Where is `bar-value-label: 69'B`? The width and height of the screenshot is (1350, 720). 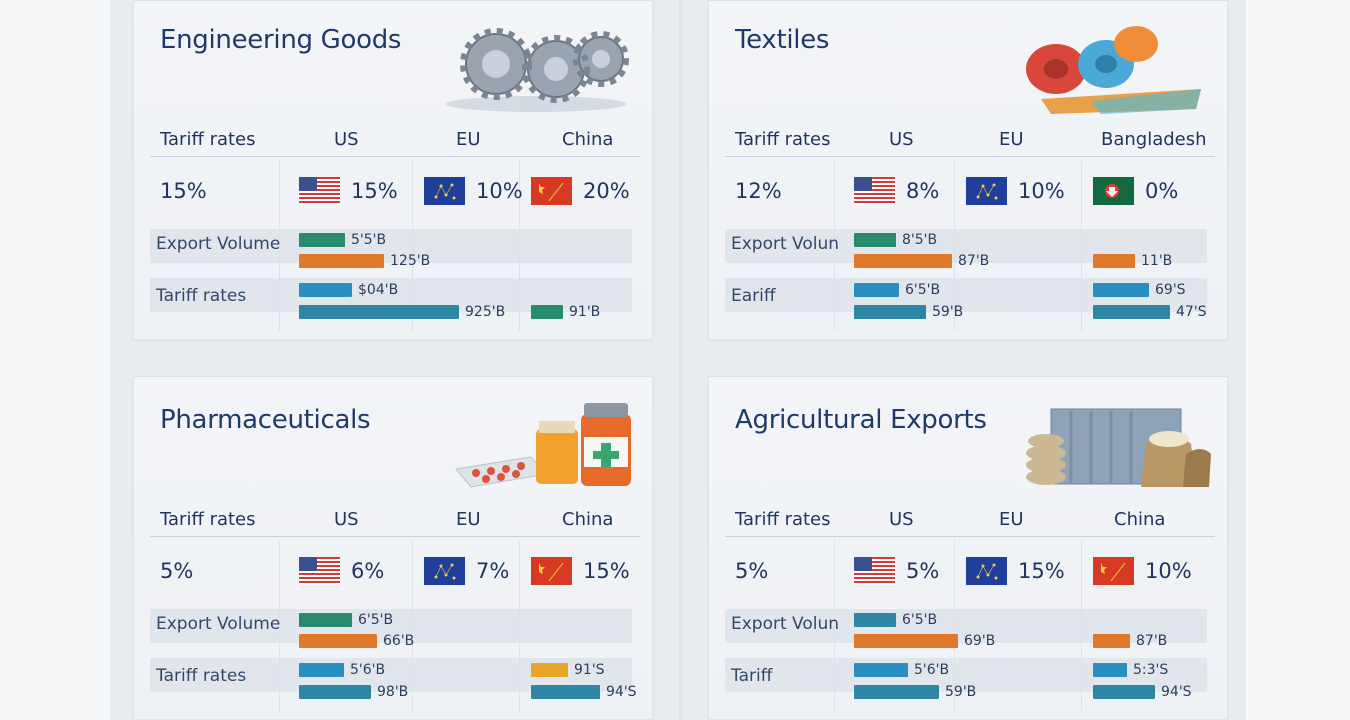 bar-value-label: 69'B is located at coordinates (980, 641).